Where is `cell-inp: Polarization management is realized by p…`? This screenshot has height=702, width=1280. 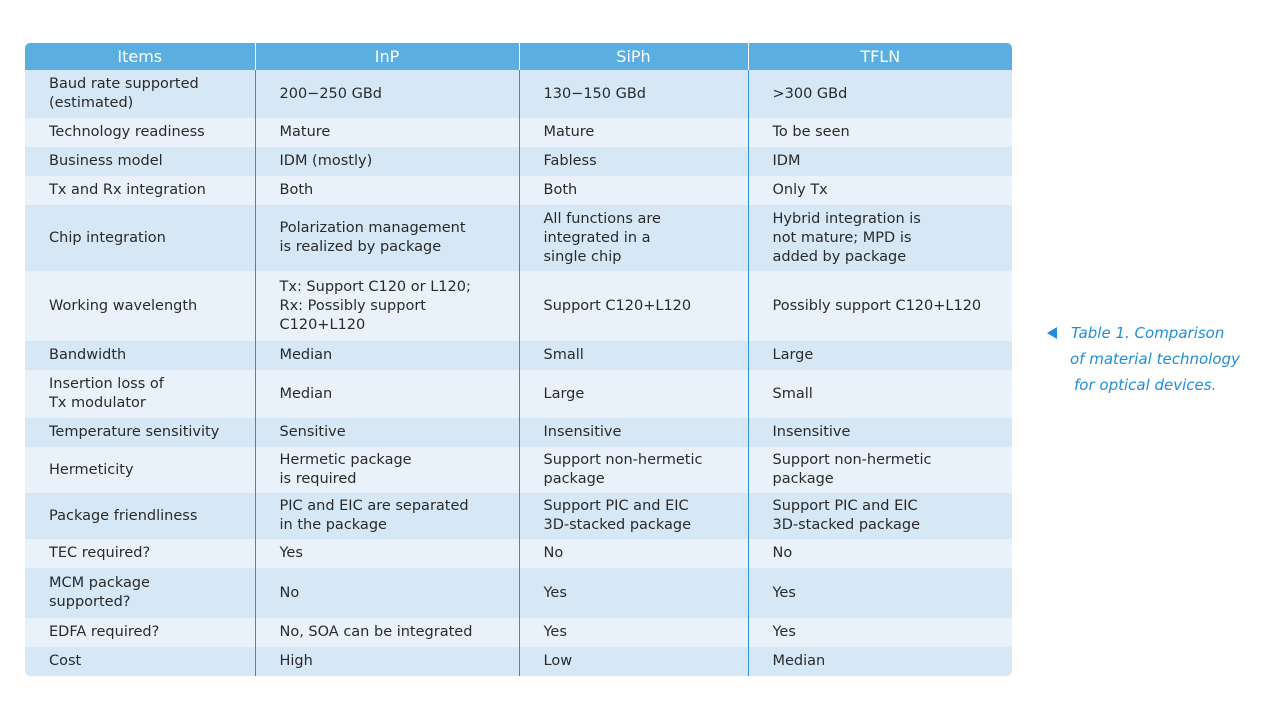
cell-inp: Polarization management is realized by p… is located at coordinates (386, 238).